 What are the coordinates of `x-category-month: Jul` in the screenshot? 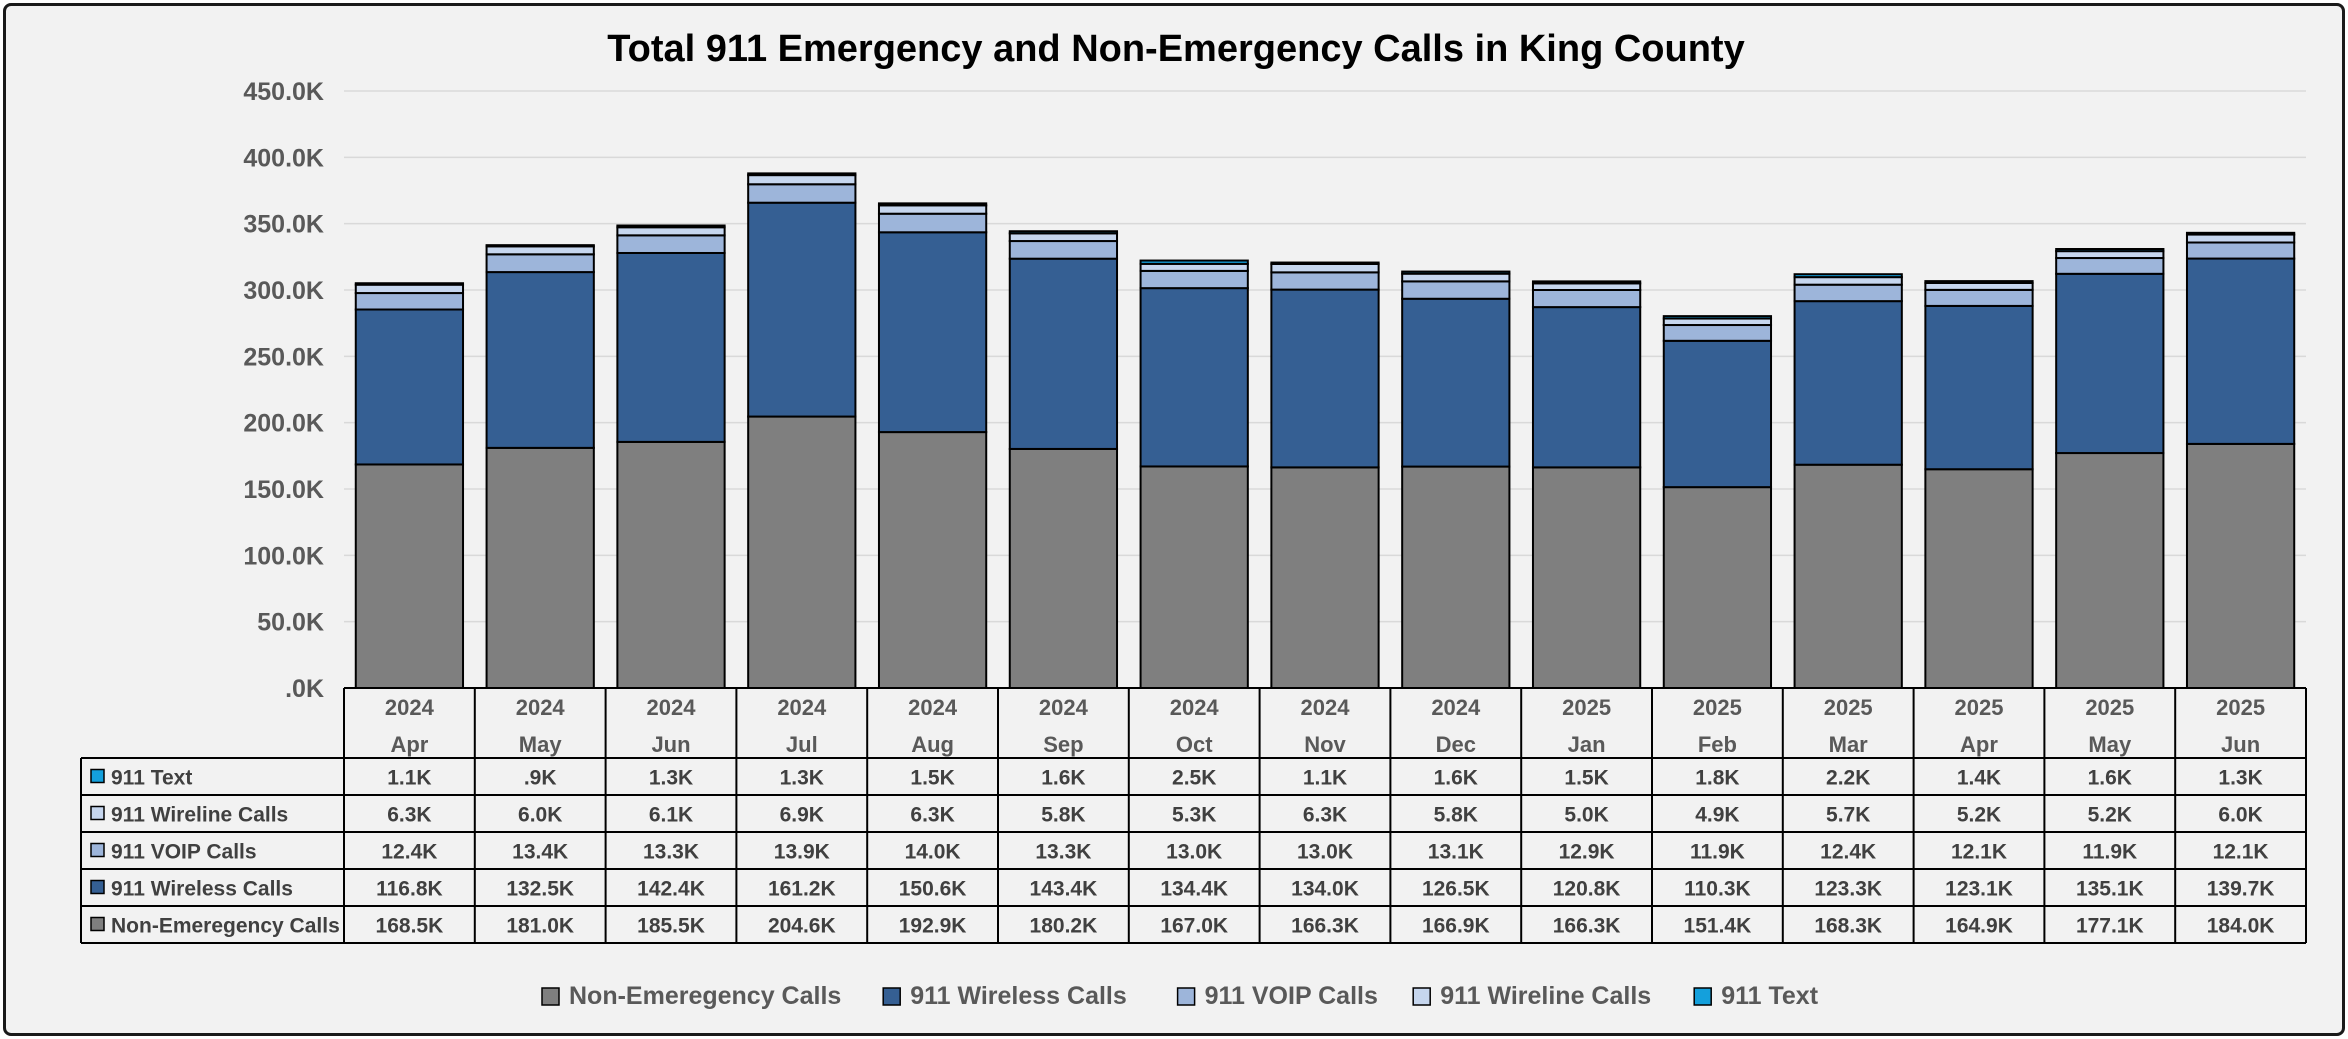 It's located at (802, 744).